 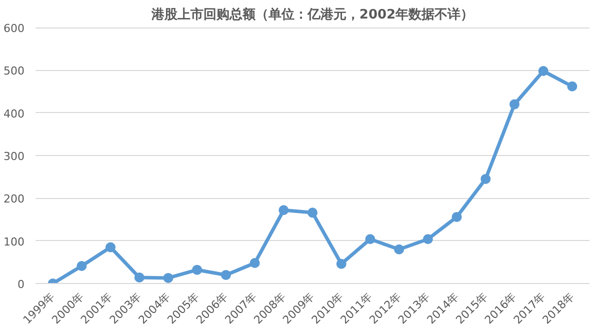 I want to click on y-tick-label: 500, so click(x=14, y=71).